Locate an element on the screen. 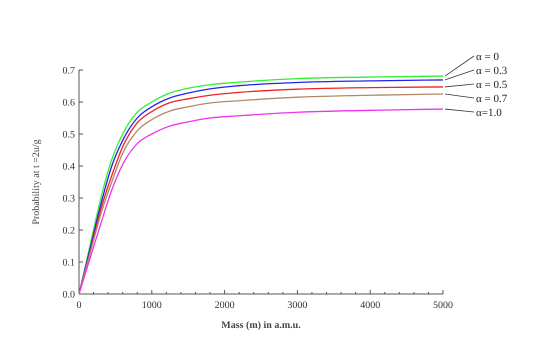  y-axis-title: Probability at t =2u/g is located at coordinates (36, 182).